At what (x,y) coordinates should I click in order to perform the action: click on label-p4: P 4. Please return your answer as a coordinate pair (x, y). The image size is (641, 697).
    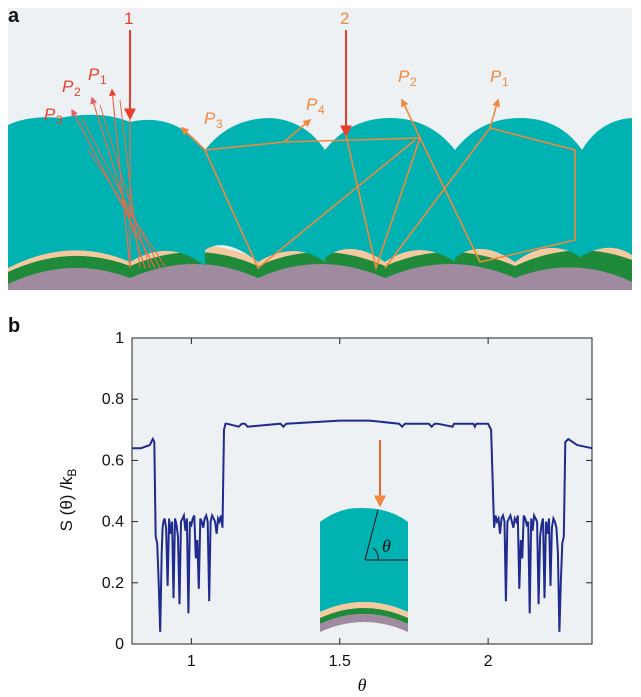
    Looking at the image, I should click on (315, 106).